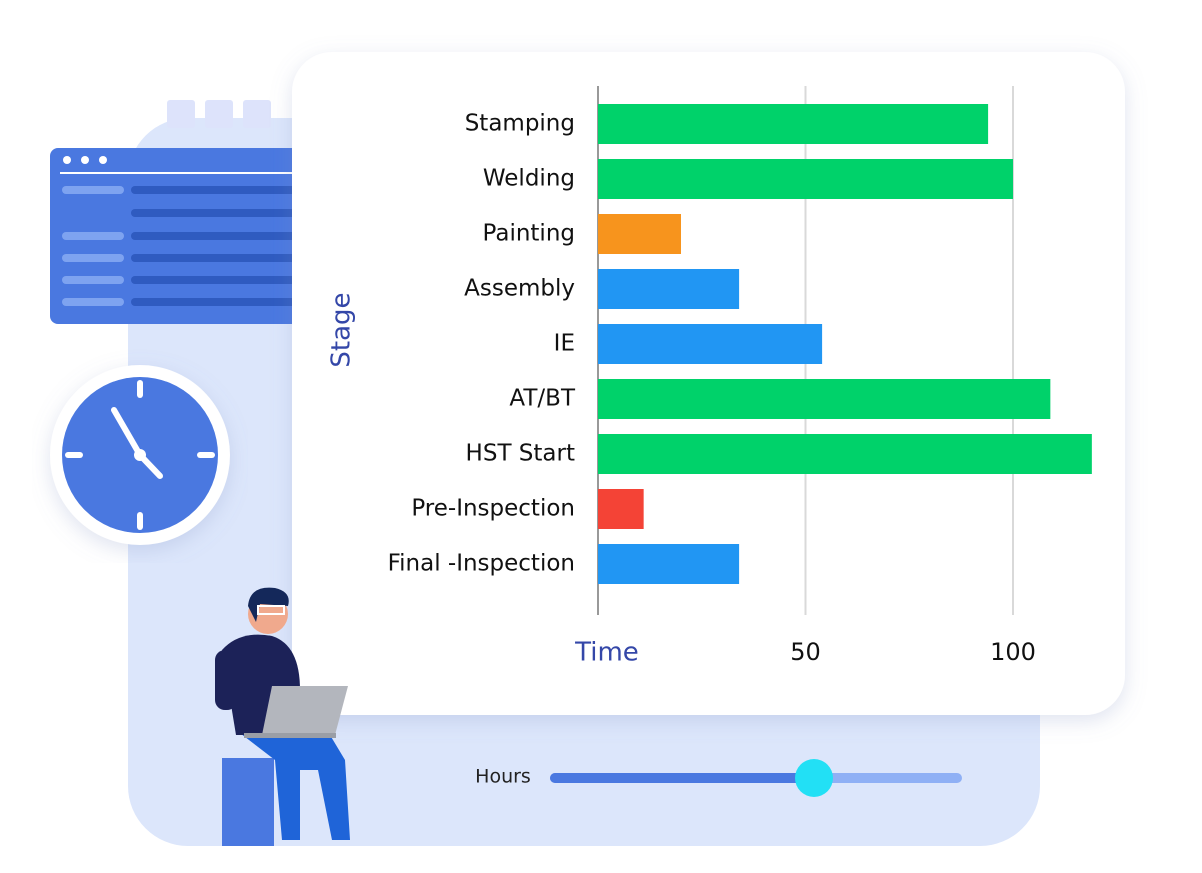  Describe the element at coordinates (520, 124) in the screenshot. I see `y-tick-label: Stamping` at that location.